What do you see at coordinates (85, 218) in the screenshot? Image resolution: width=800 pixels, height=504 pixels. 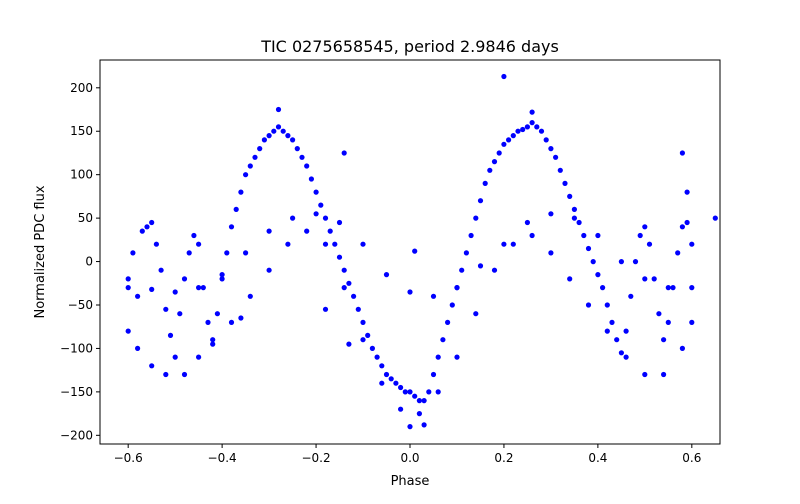 I see `y-tick-label: 50` at bounding box center [85, 218].